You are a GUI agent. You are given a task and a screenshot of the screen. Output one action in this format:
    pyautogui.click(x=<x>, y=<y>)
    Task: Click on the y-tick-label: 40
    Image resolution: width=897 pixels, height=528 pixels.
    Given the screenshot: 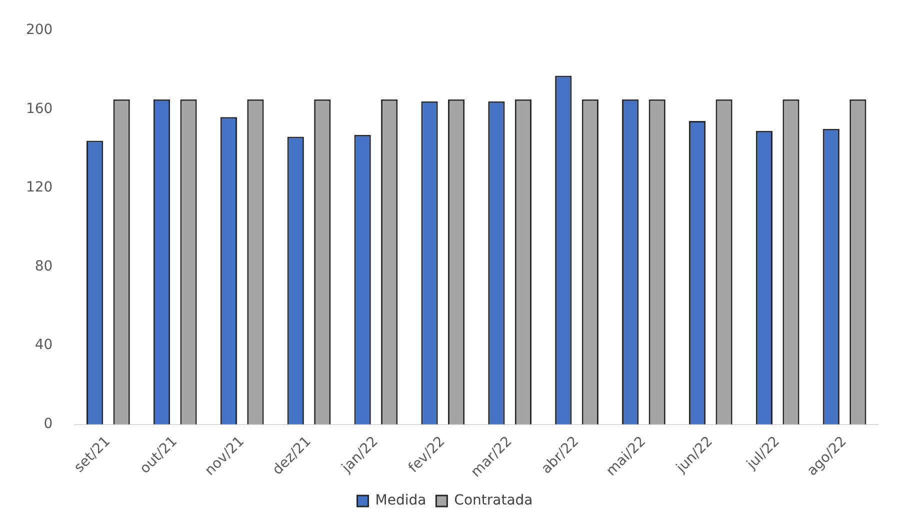 What is the action you would take?
    pyautogui.click(x=43, y=345)
    